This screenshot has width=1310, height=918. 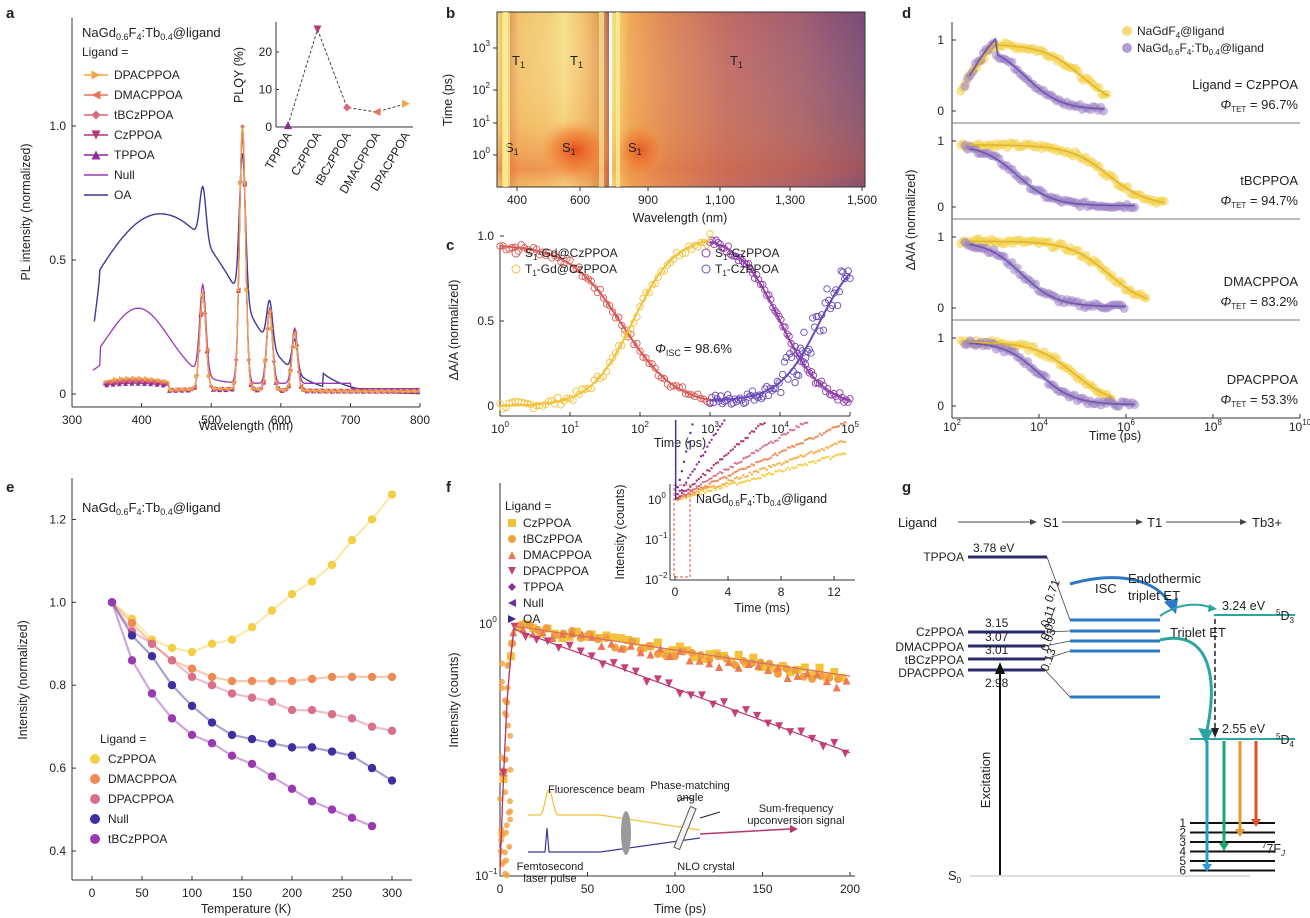 I want to click on g-level-energy-3: 3.01, so click(x=997, y=650).